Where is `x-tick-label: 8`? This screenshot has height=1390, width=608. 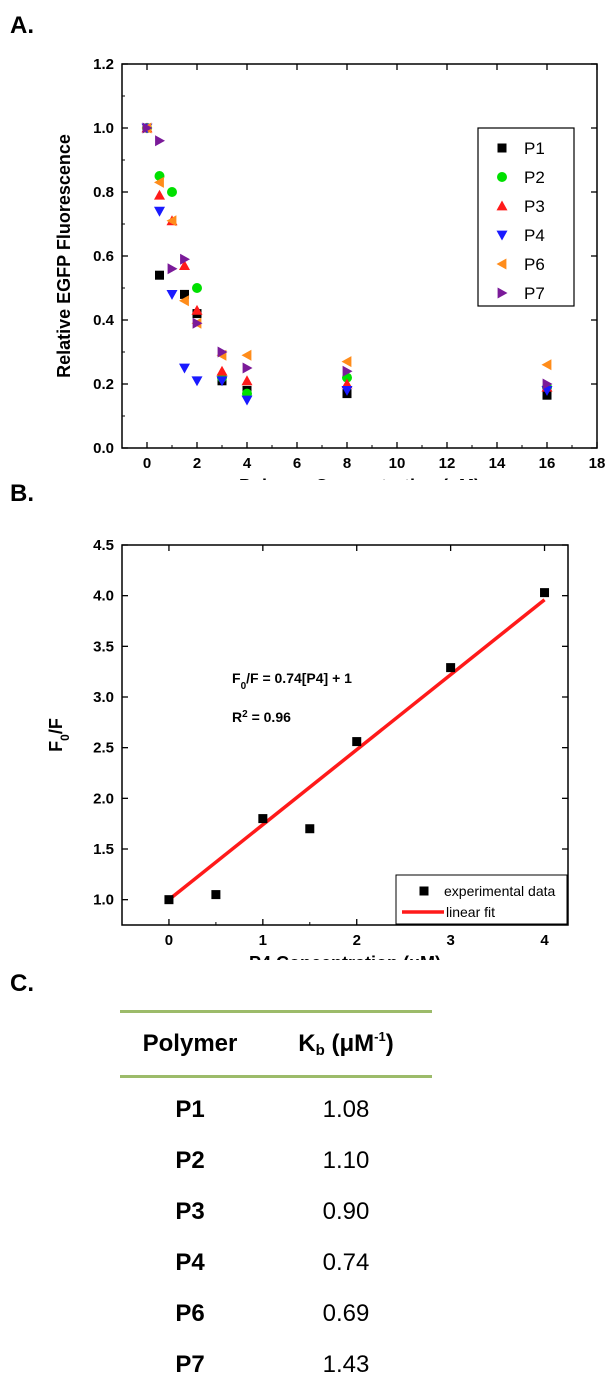 x-tick-label: 8 is located at coordinates (347, 463).